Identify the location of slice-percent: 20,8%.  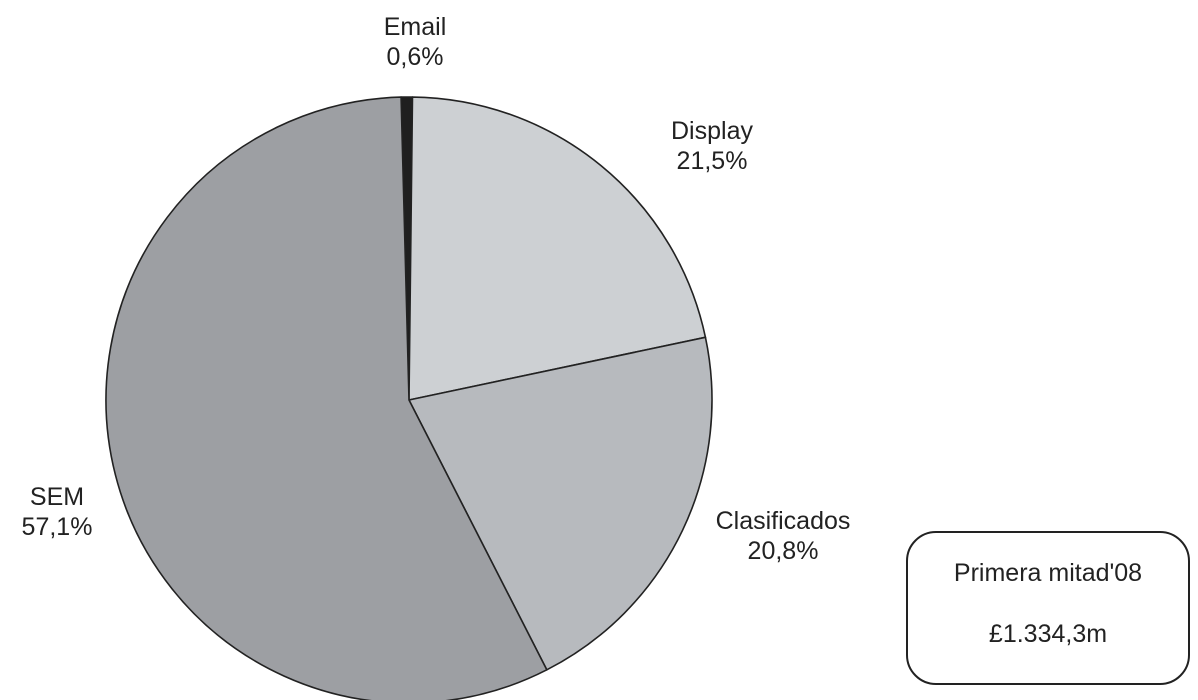
(783, 551).